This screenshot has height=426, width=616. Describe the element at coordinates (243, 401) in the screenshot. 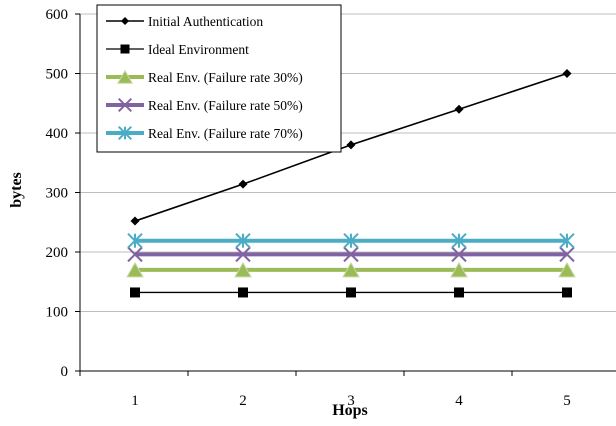

I see `x-tick-label: 2` at that location.